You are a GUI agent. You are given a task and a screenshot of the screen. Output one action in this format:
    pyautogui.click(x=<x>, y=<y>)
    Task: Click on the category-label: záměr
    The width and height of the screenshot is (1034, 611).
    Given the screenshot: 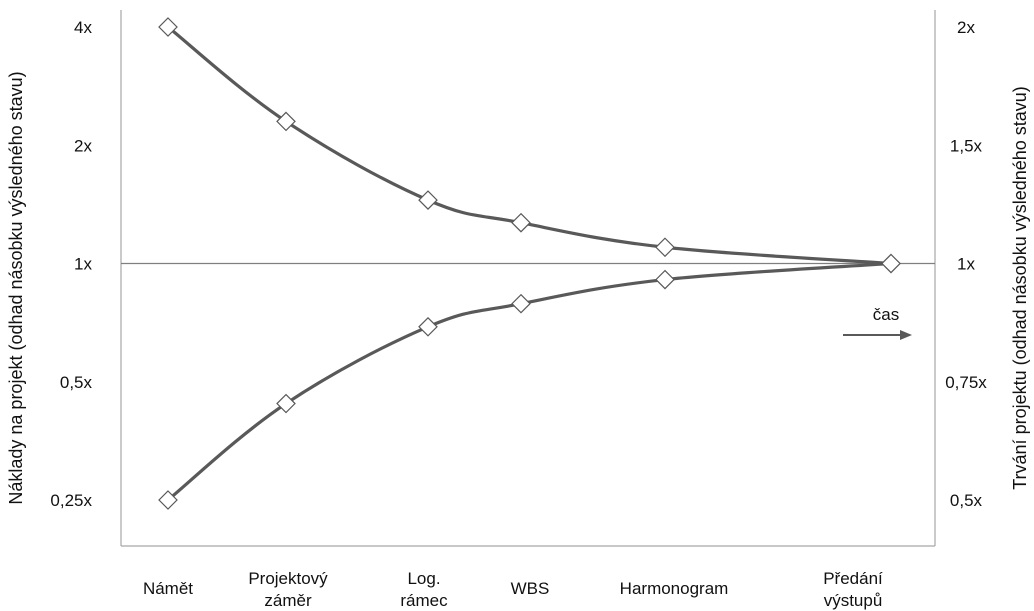 What is the action you would take?
    pyautogui.click(x=288, y=600)
    